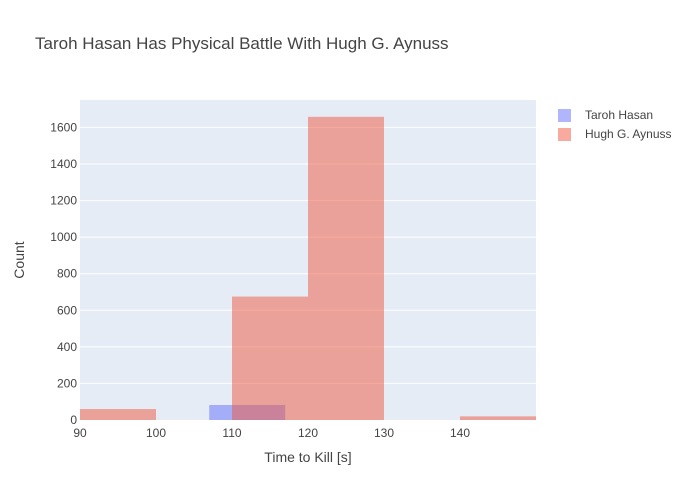 The width and height of the screenshot is (700, 500). What do you see at coordinates (619, 115) in the screenshot?
I see `legend-label: Taroh Hasan` at bounding box center [619, 115].